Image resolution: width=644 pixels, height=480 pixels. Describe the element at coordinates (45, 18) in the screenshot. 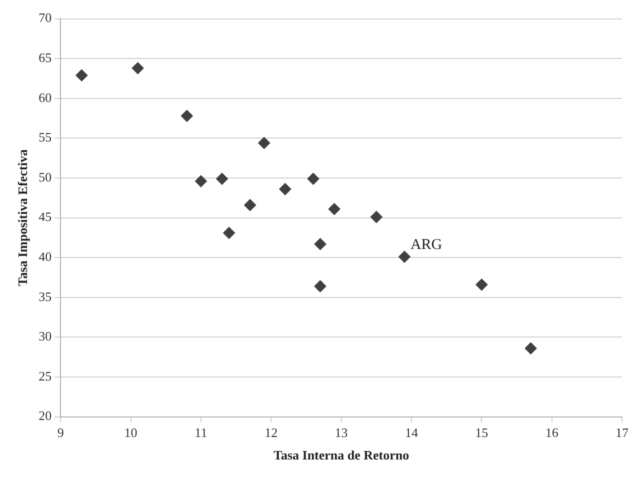

I see `y-tick-label: 70` at that location.